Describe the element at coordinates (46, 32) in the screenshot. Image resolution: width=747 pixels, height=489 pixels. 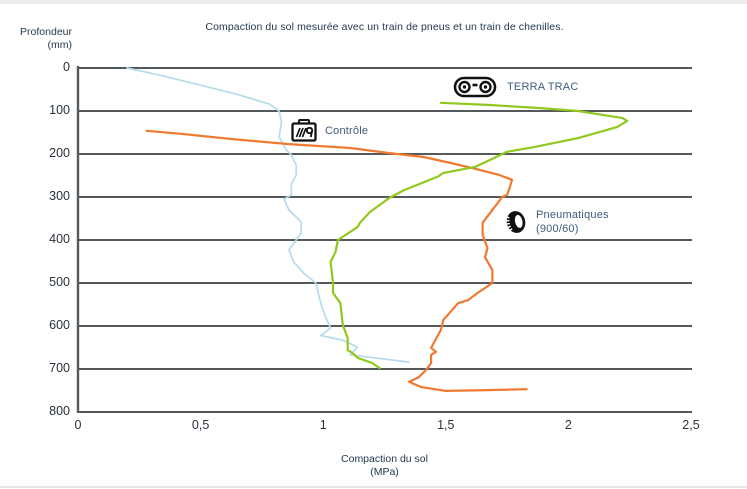
I see `y-axis-label-line1: Profondeur` at that location.